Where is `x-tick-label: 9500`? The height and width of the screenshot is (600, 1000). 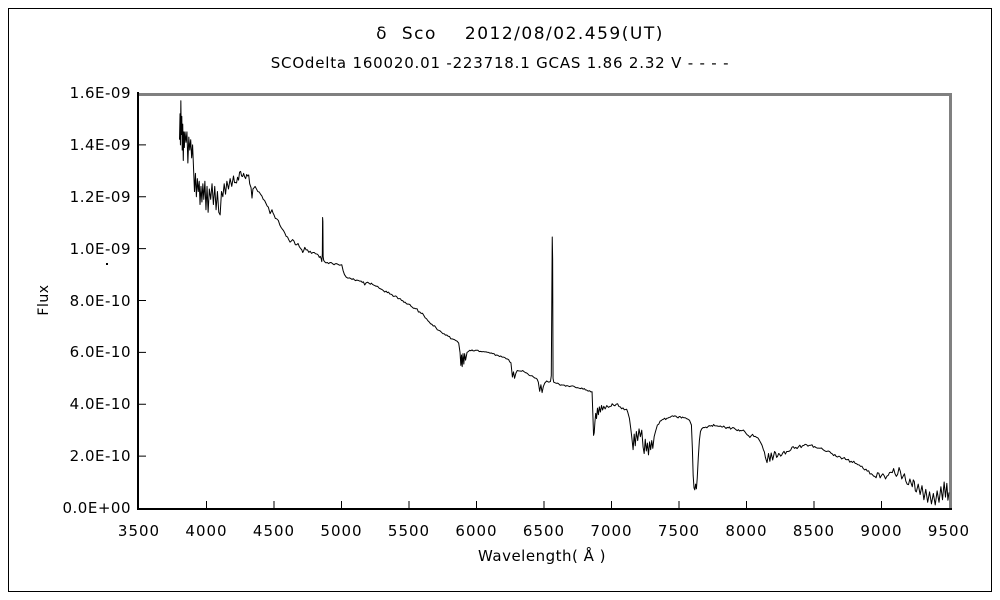
x-tick-label: 9500 is located at coordinates (949, 531).